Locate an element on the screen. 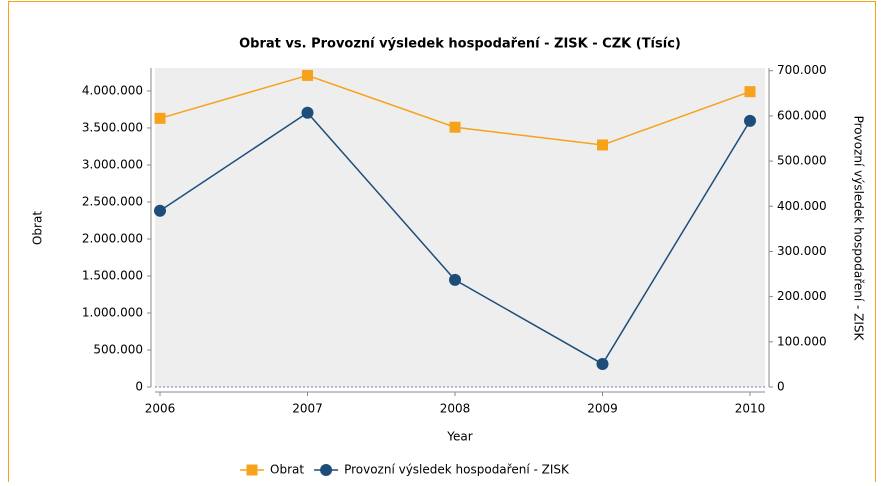 Image resolution: width=884 pixels, height=486 pixels. x-tick-label: 2006 is located at coordinates (160, 409).